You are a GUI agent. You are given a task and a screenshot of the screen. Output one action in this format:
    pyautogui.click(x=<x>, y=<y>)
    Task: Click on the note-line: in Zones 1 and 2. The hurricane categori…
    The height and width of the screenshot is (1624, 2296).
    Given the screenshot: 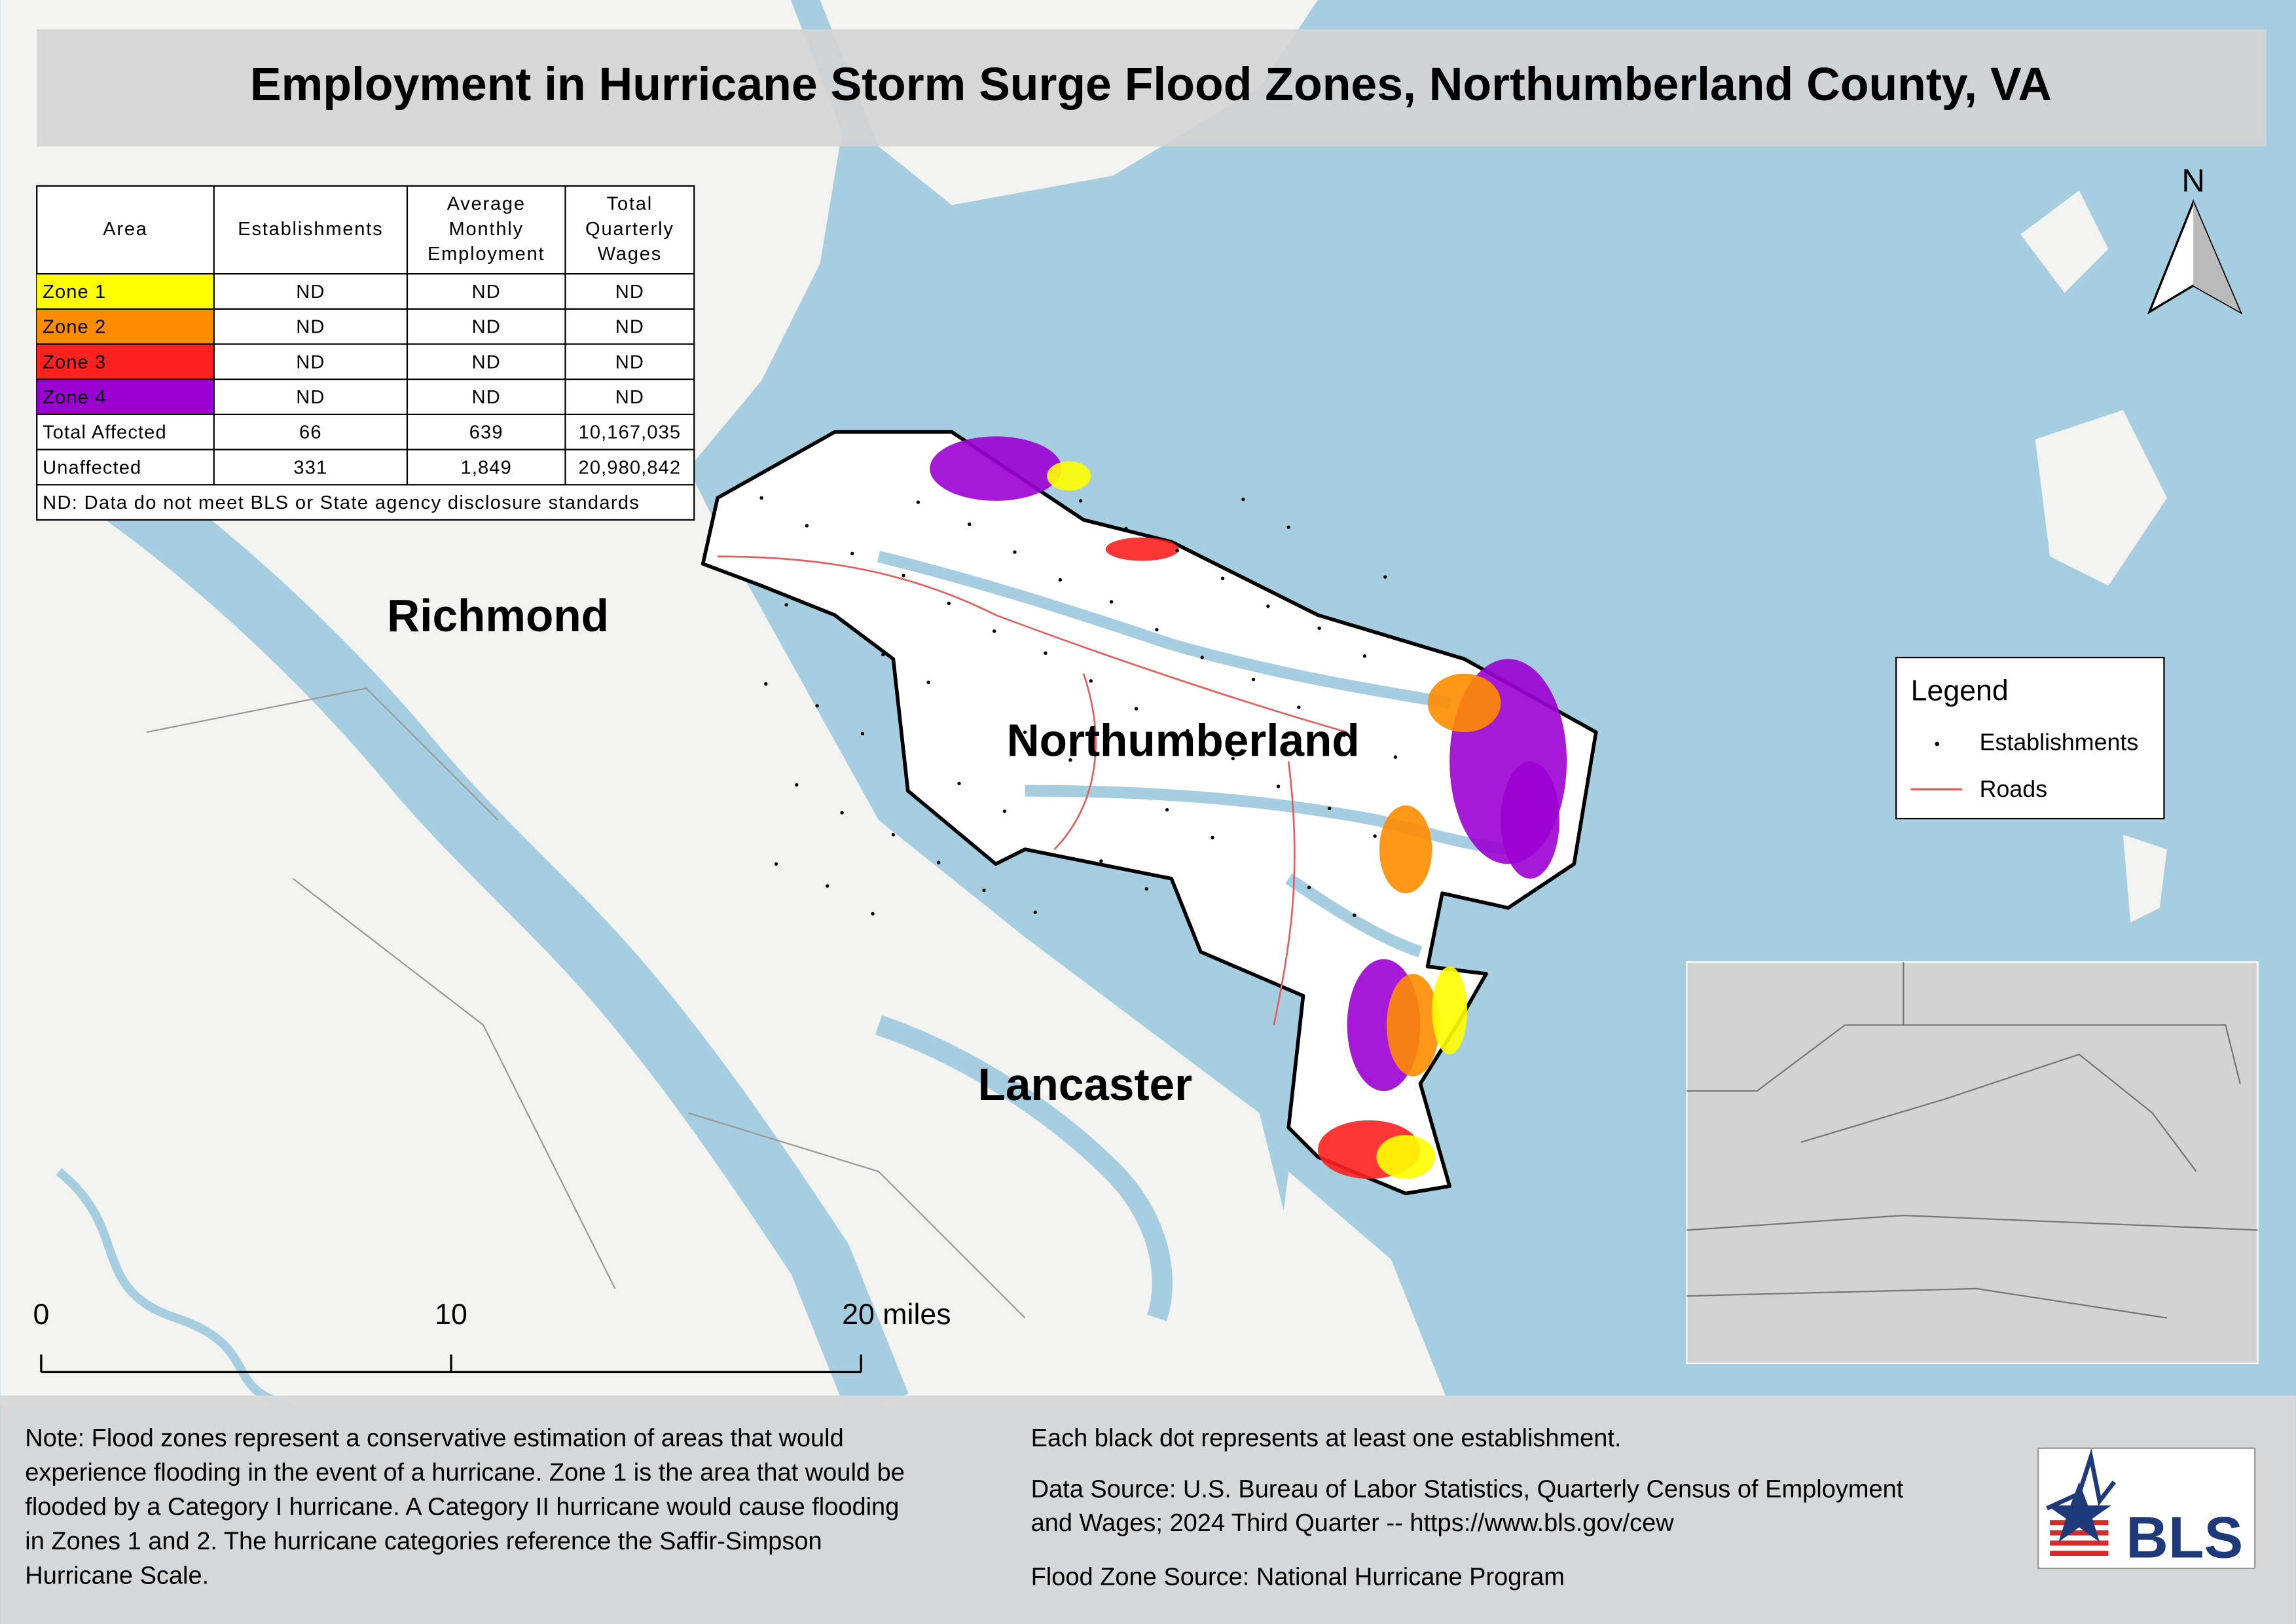 What is the action you would take?
    pyautogui.click(x=423, y=1541)
    